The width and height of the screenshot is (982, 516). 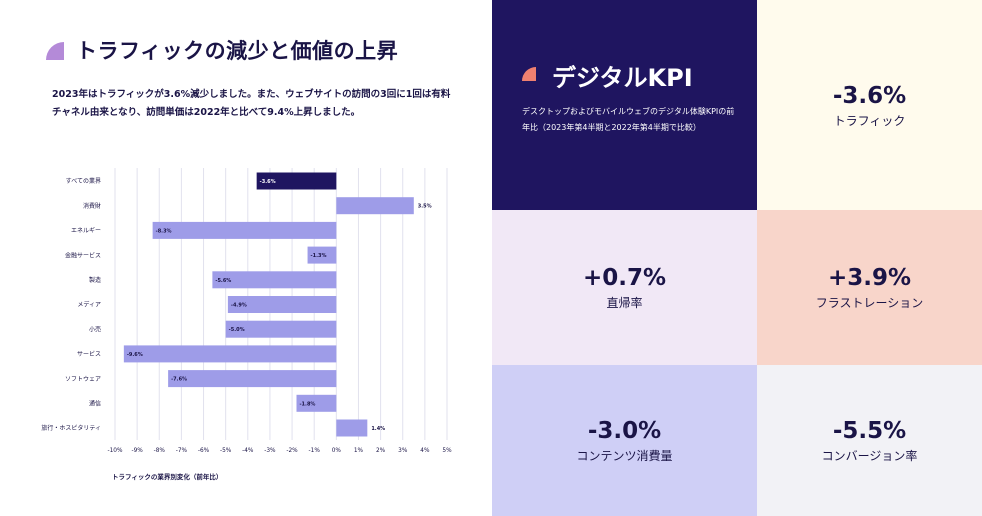 What do you see at coordinates (292, 451) in the screenshot?
I see `x-tick-label: -2%` at bounding box center [292, 451].